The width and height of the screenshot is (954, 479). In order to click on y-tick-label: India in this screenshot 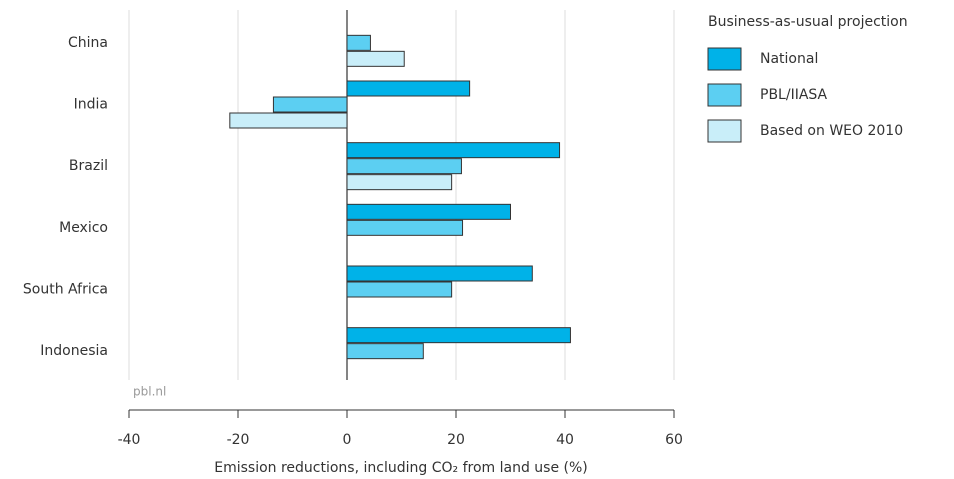, I will do `click(91, 105)`.